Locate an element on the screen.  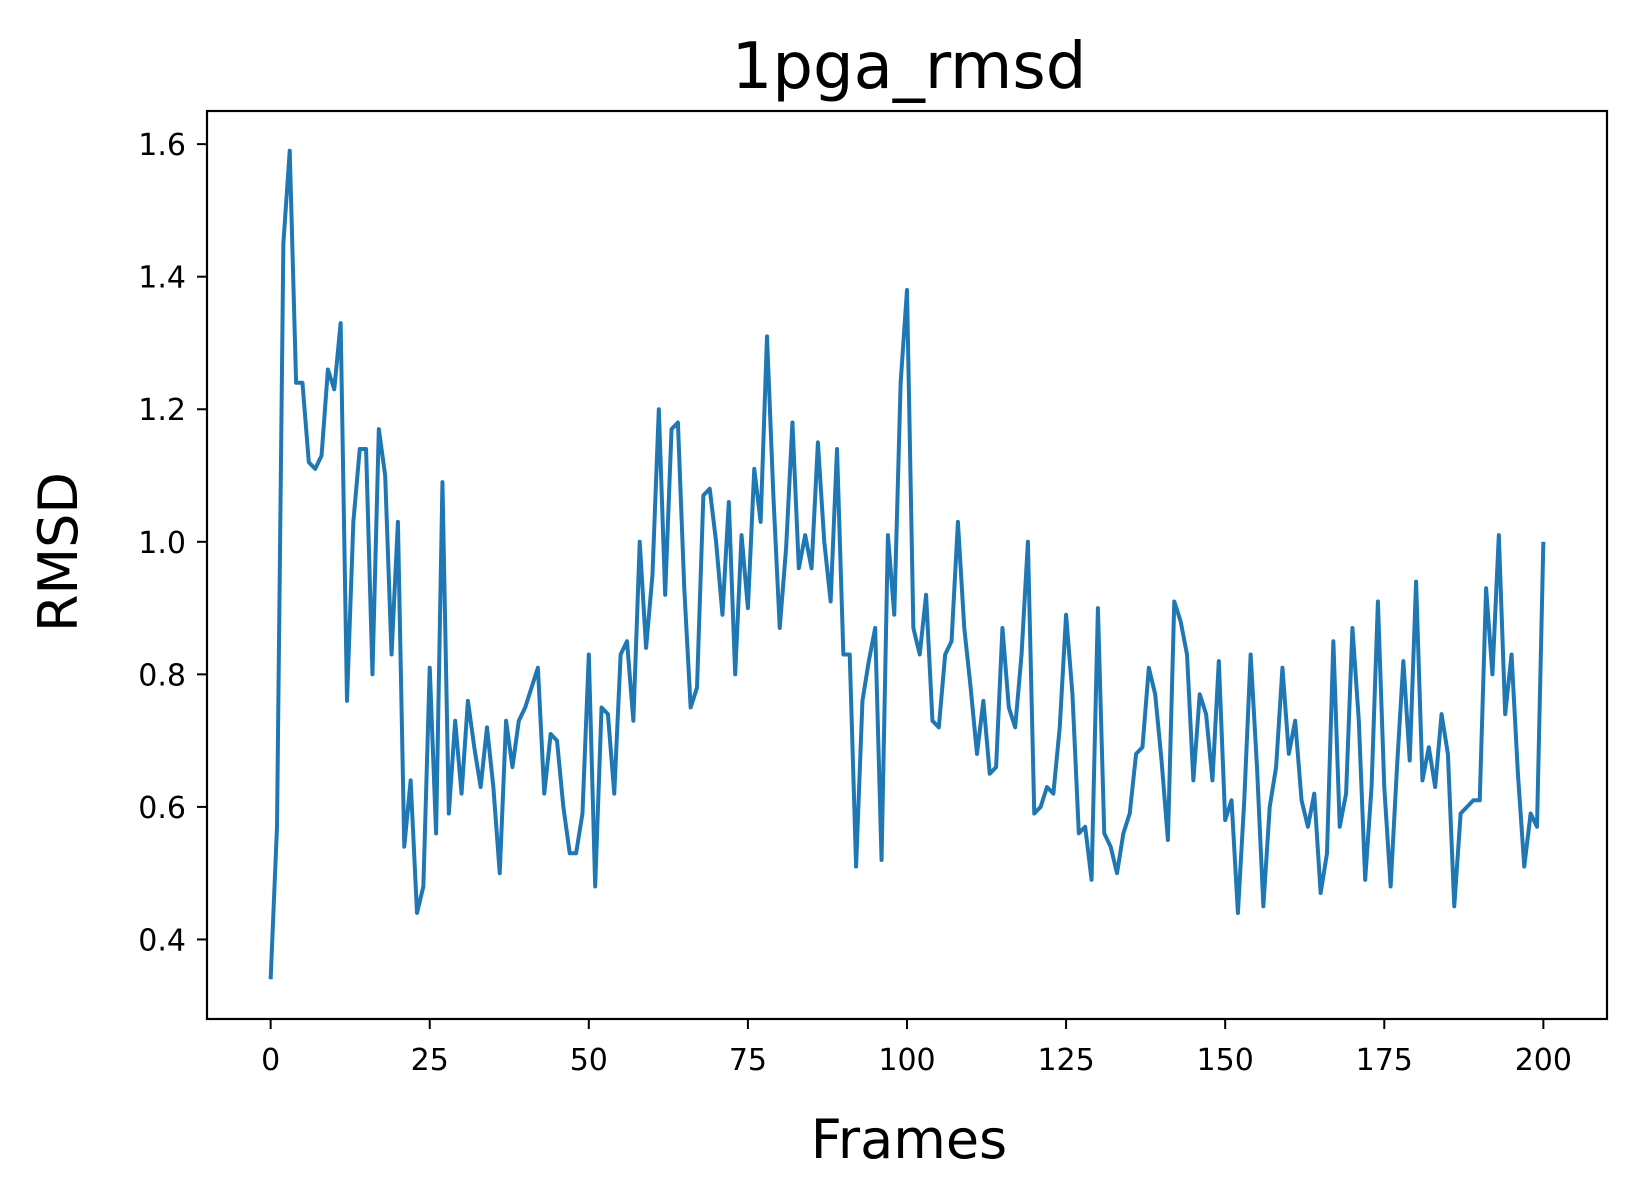
y-tick-label: 0.4 is located at coordinates (162, 940).